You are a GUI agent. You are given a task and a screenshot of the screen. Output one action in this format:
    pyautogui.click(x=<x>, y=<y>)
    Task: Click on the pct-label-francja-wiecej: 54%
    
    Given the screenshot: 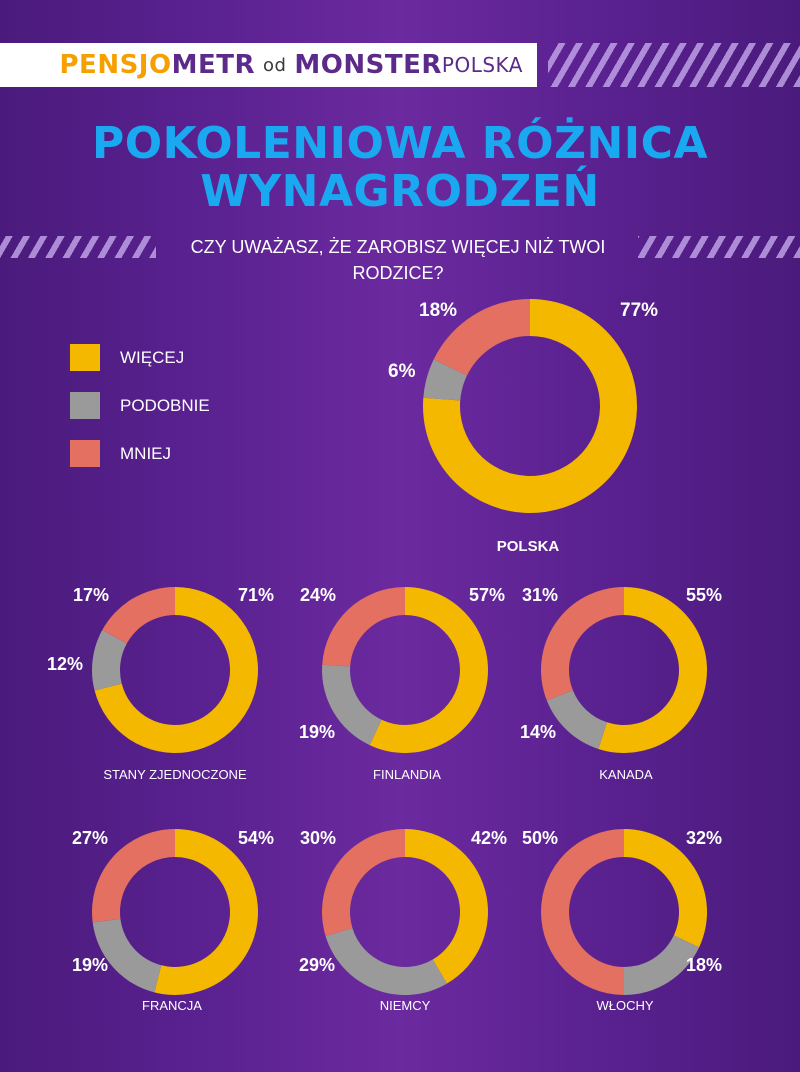 What is the action you would take?
    pyautogui.click(x=256, y=838)
    